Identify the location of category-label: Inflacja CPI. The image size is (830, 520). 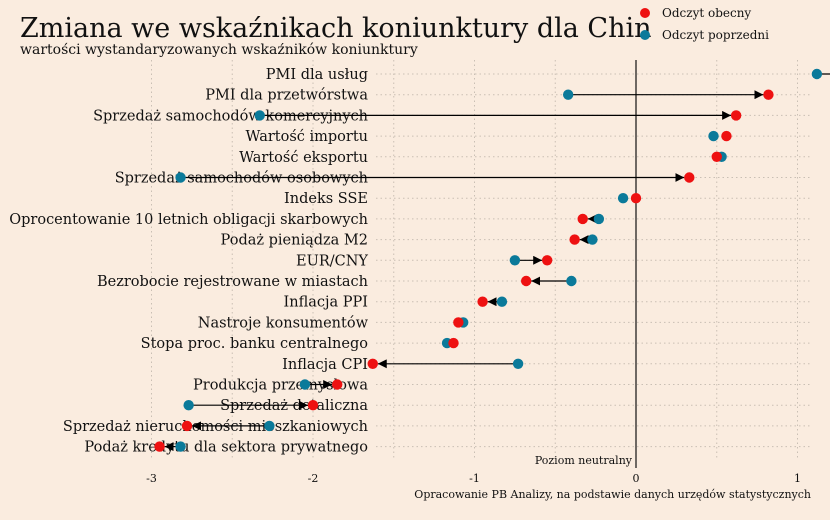
(325, 365).